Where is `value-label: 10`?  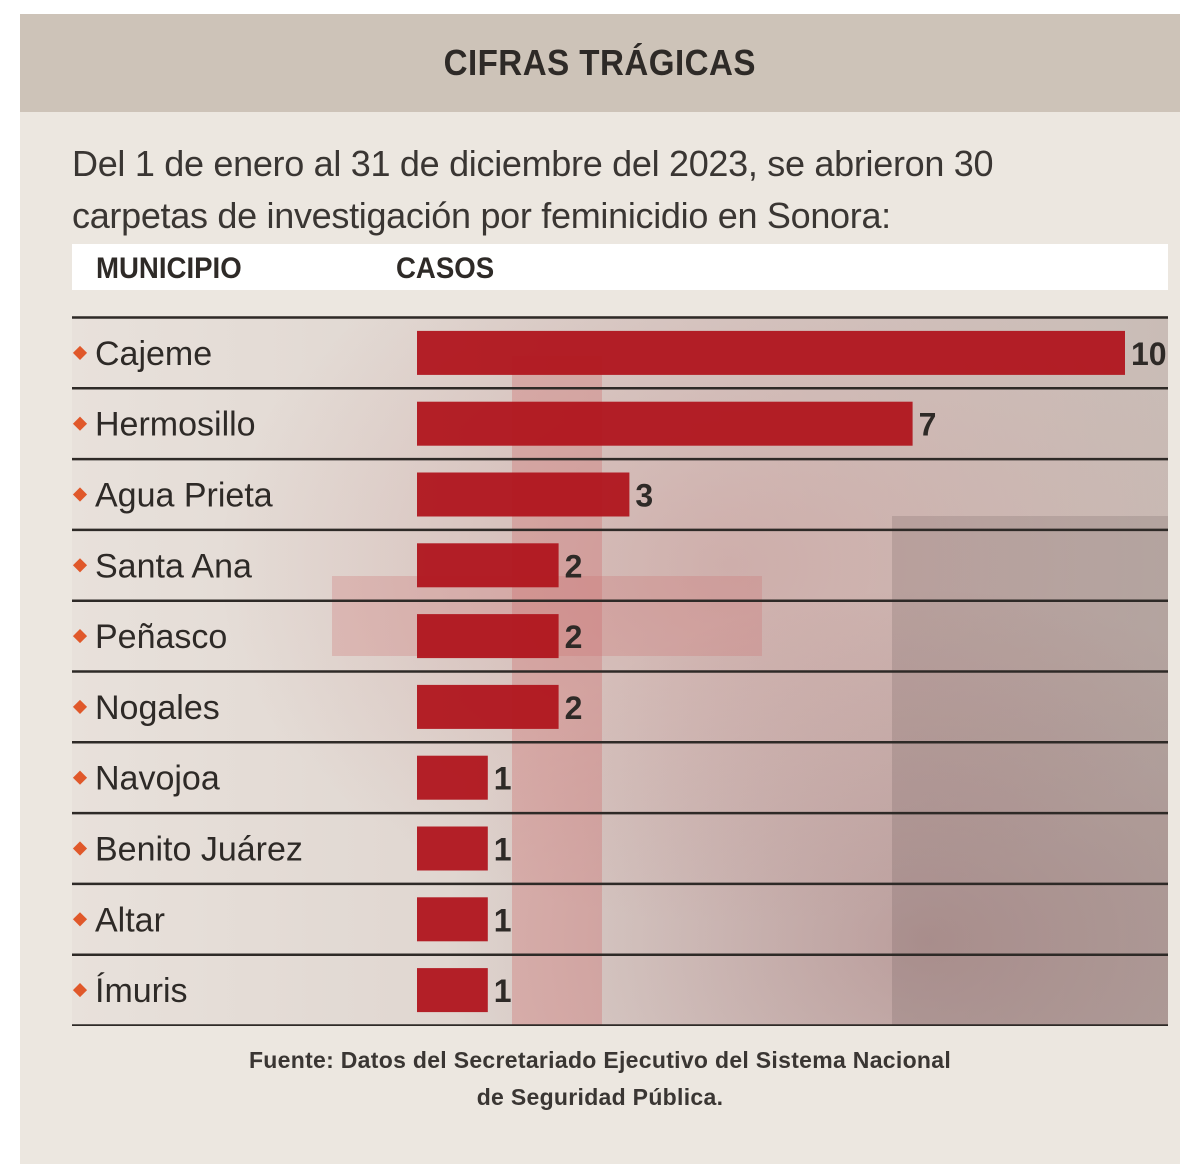 value-label: 10 is located at coordinates (1149, 354).